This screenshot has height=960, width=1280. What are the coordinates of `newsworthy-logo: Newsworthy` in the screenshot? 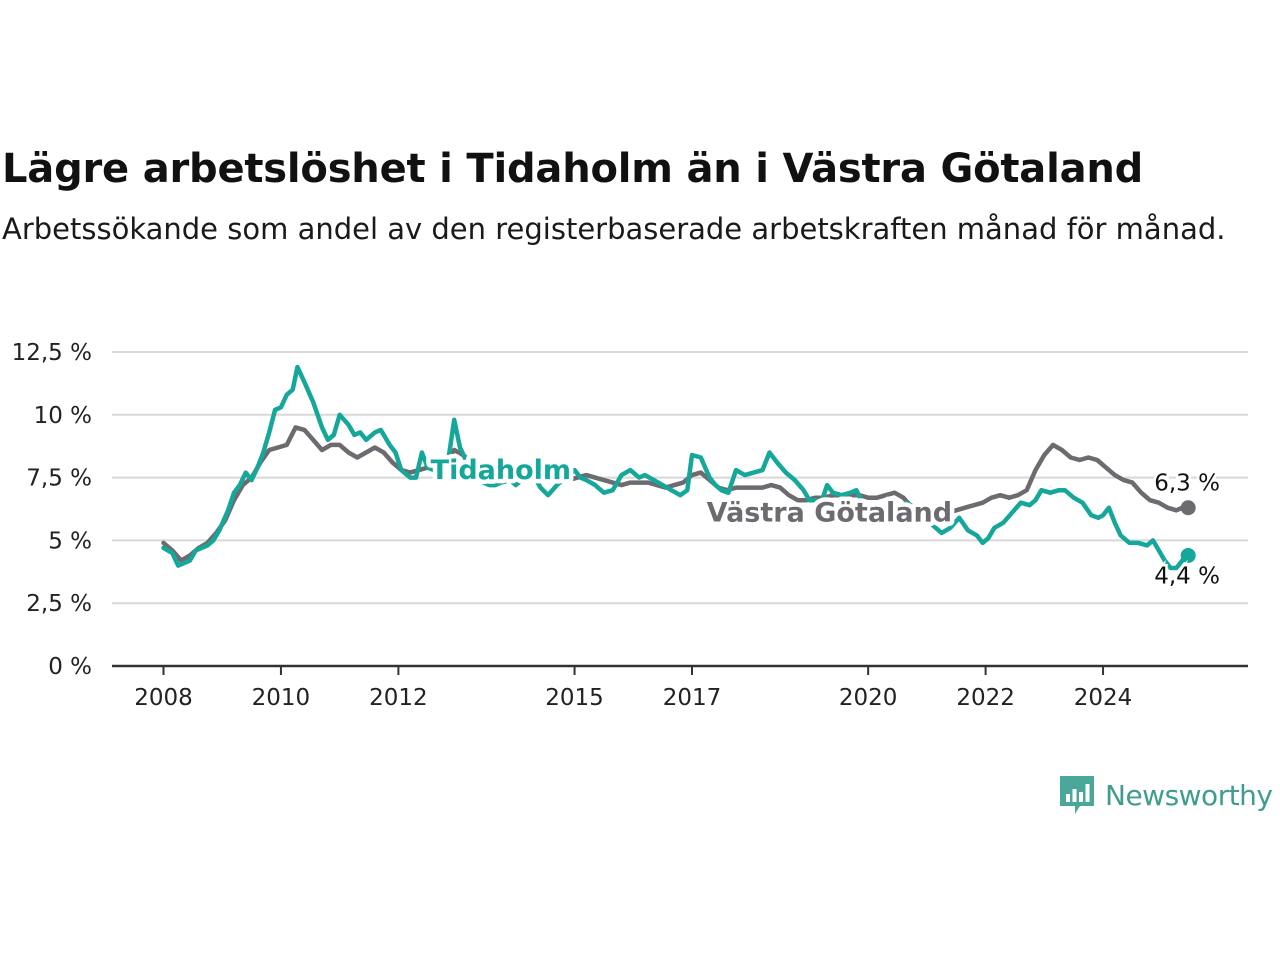 It's located at (1165, 795).